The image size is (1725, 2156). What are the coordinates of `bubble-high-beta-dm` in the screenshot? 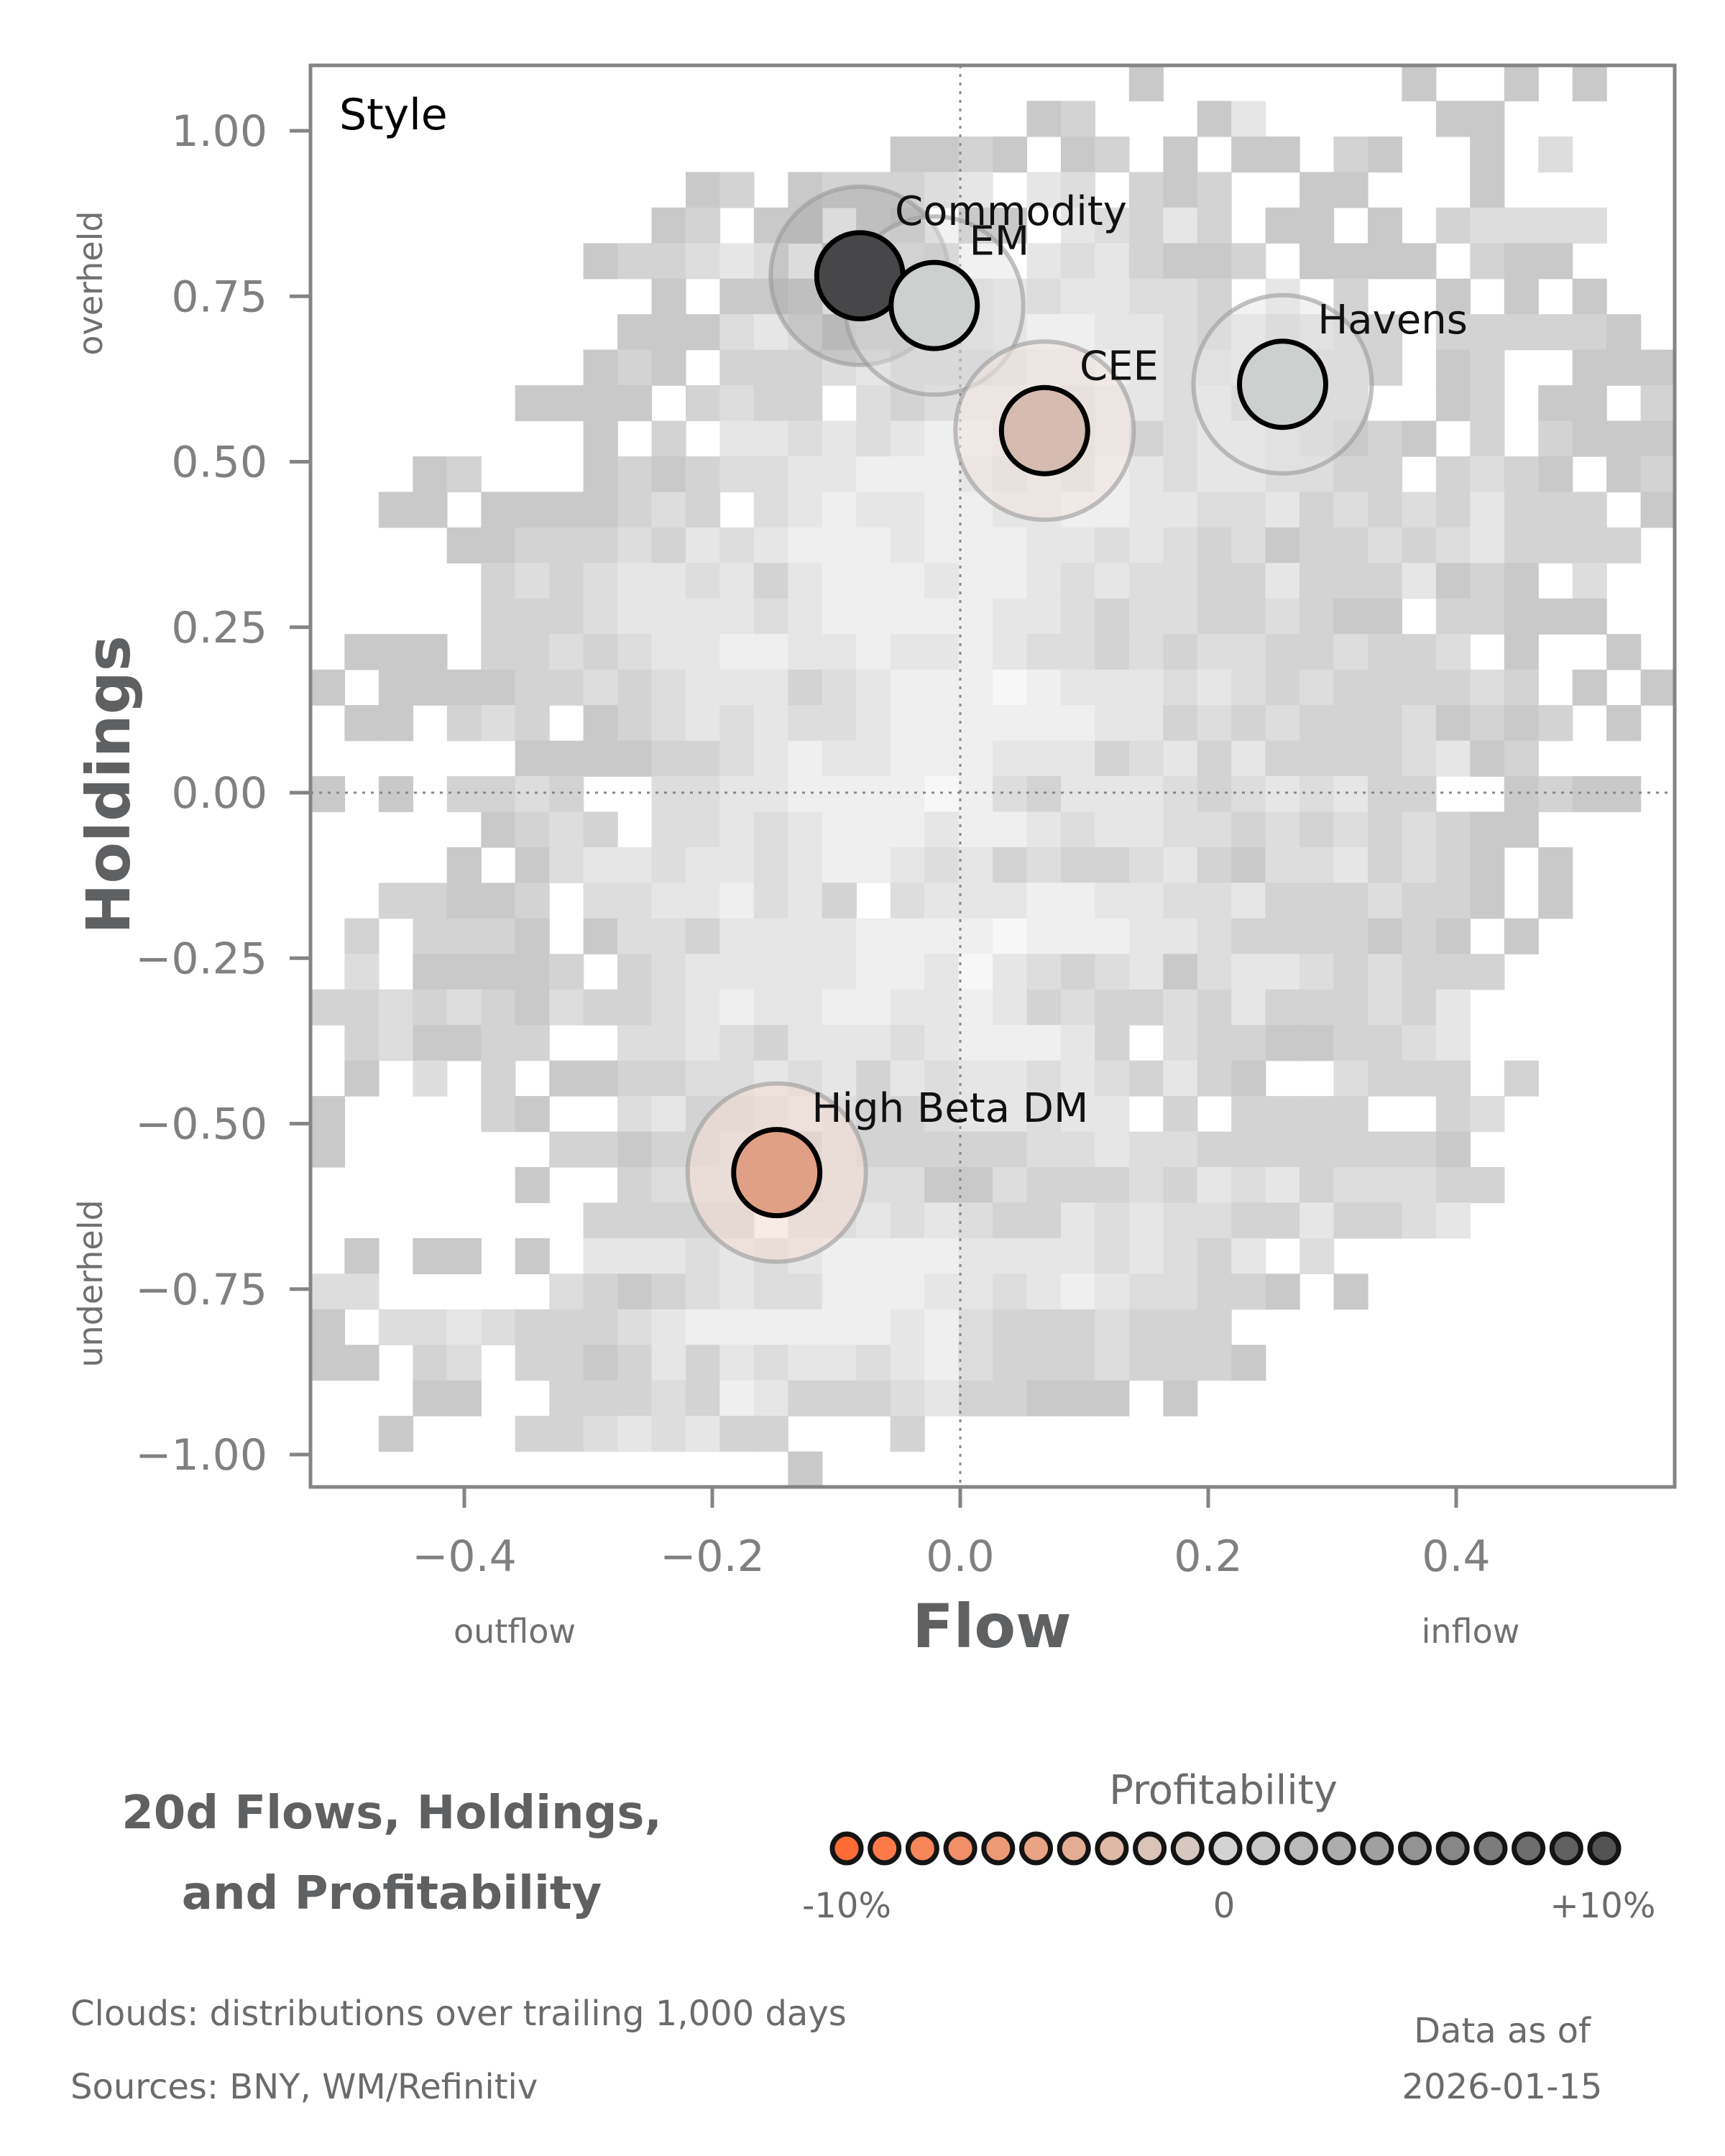 It's located at (777, 1173).